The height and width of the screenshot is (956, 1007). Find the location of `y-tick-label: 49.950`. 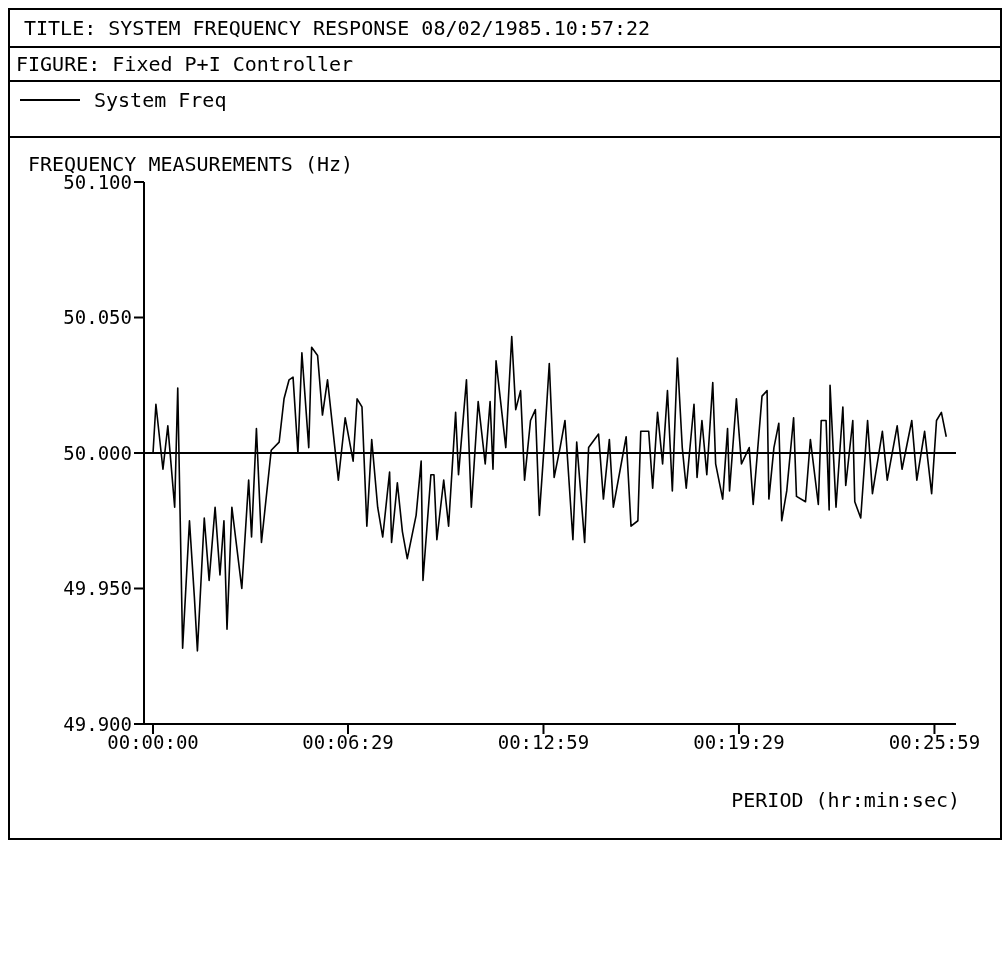

y-tick-label: 49.950 is located at coordinates (97, 588).